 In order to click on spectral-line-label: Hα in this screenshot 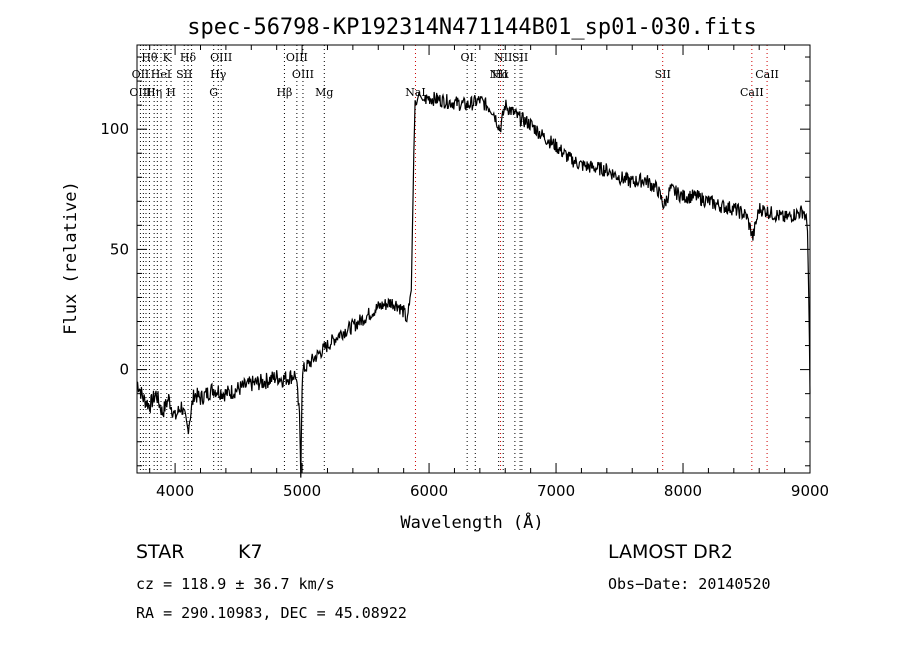, I will do `click(501, 74)`.